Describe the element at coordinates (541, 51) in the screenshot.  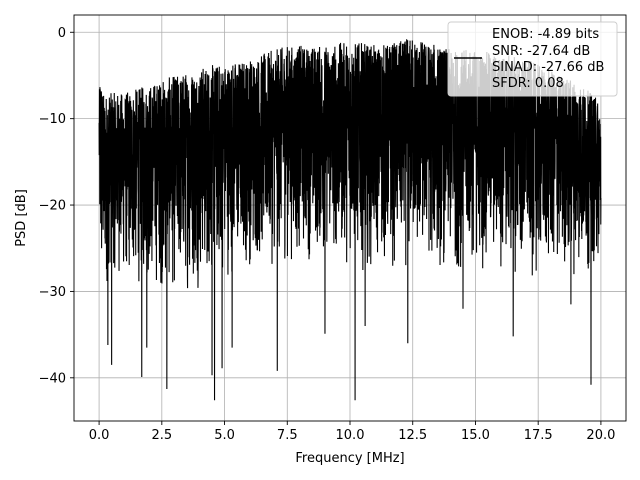
I see `legend-snr: SNR: -27.64 dB` at that location.